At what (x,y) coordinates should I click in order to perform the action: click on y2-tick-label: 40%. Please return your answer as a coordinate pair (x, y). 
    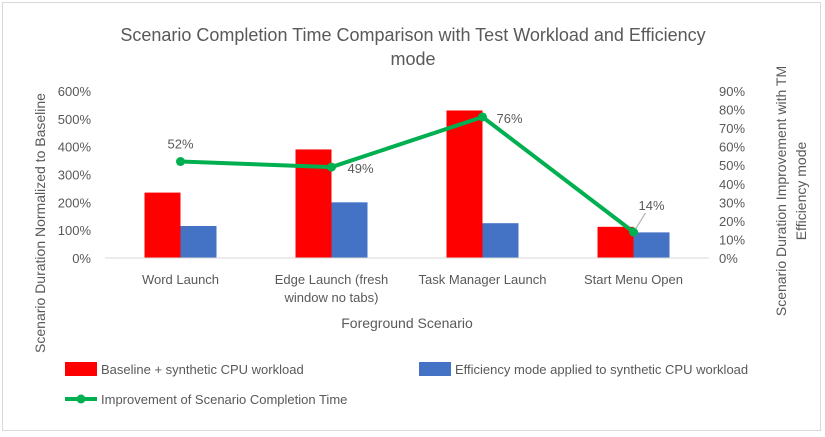
    Looking at the image, I should click on (732, 184).